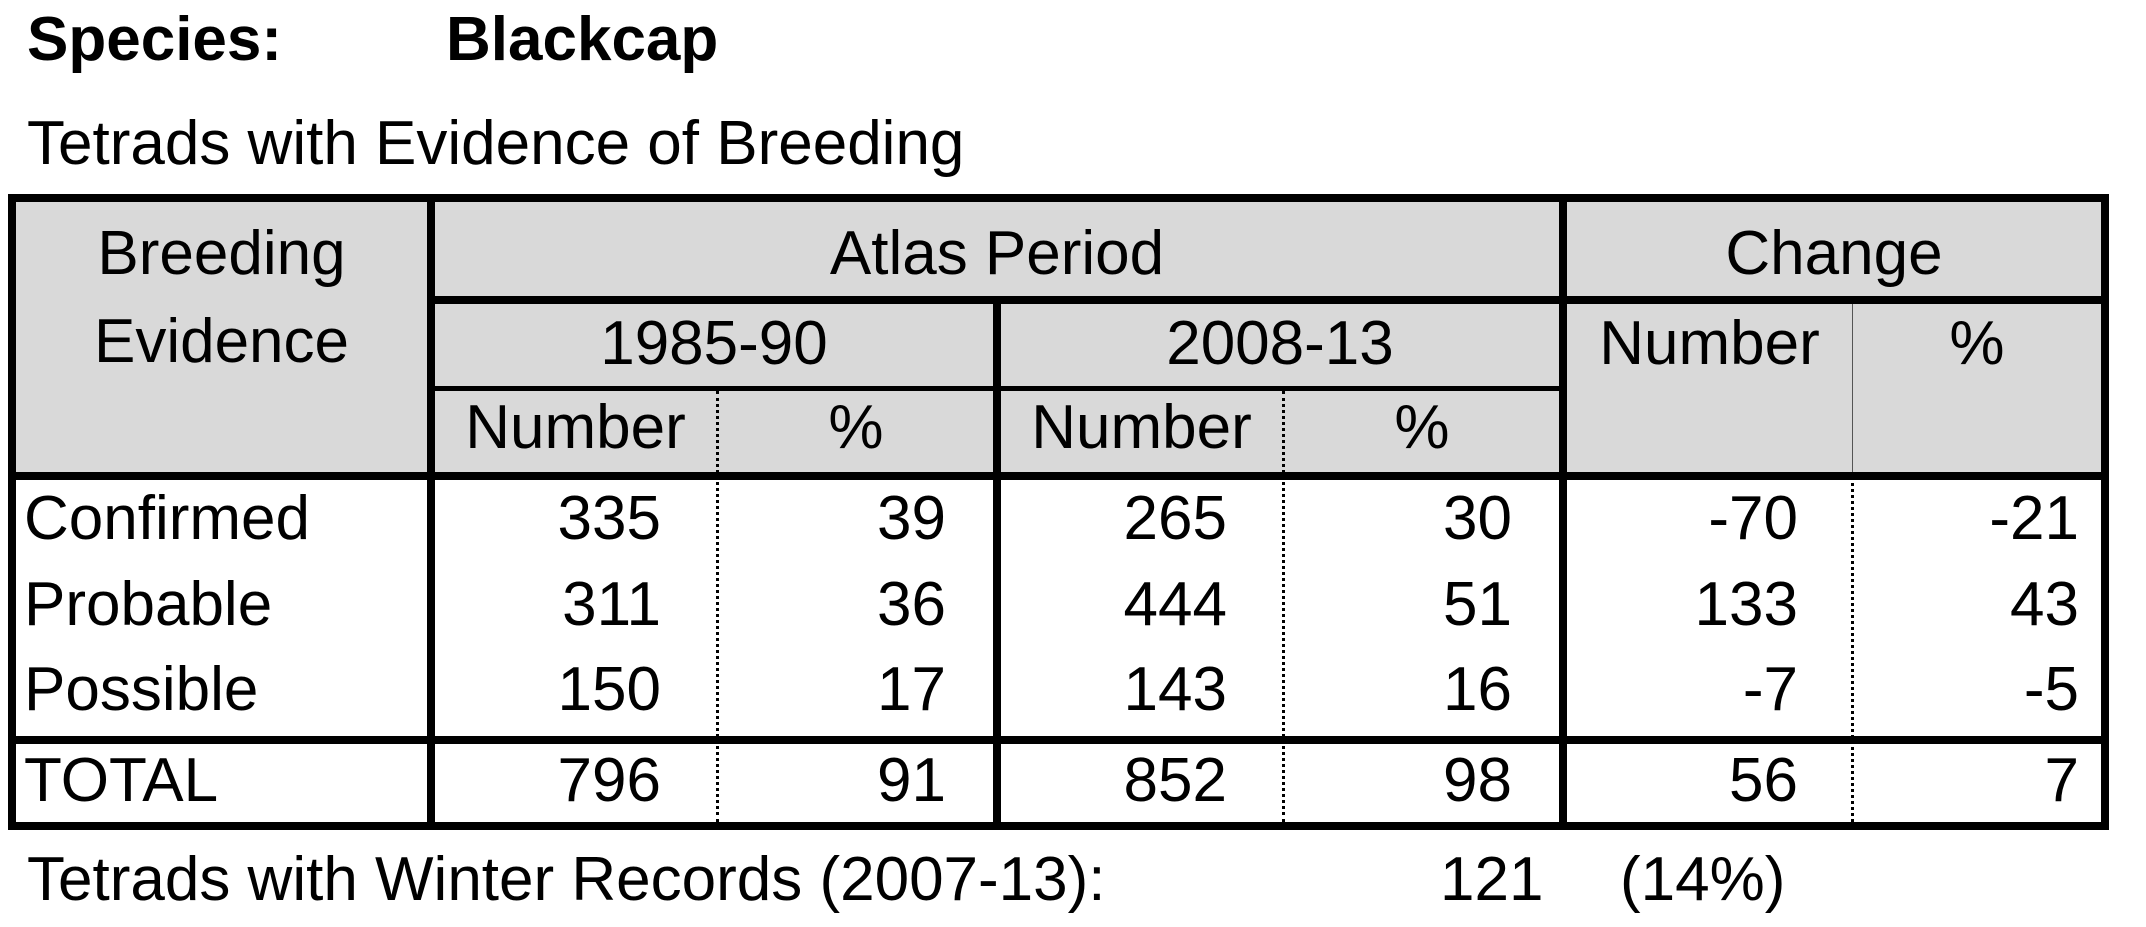 This screenshot has width=2146, height=927. Describe the element at coordinates (2044, 604) in the screenshot. I see `cell-probable-ch-pct: 43` at that location.